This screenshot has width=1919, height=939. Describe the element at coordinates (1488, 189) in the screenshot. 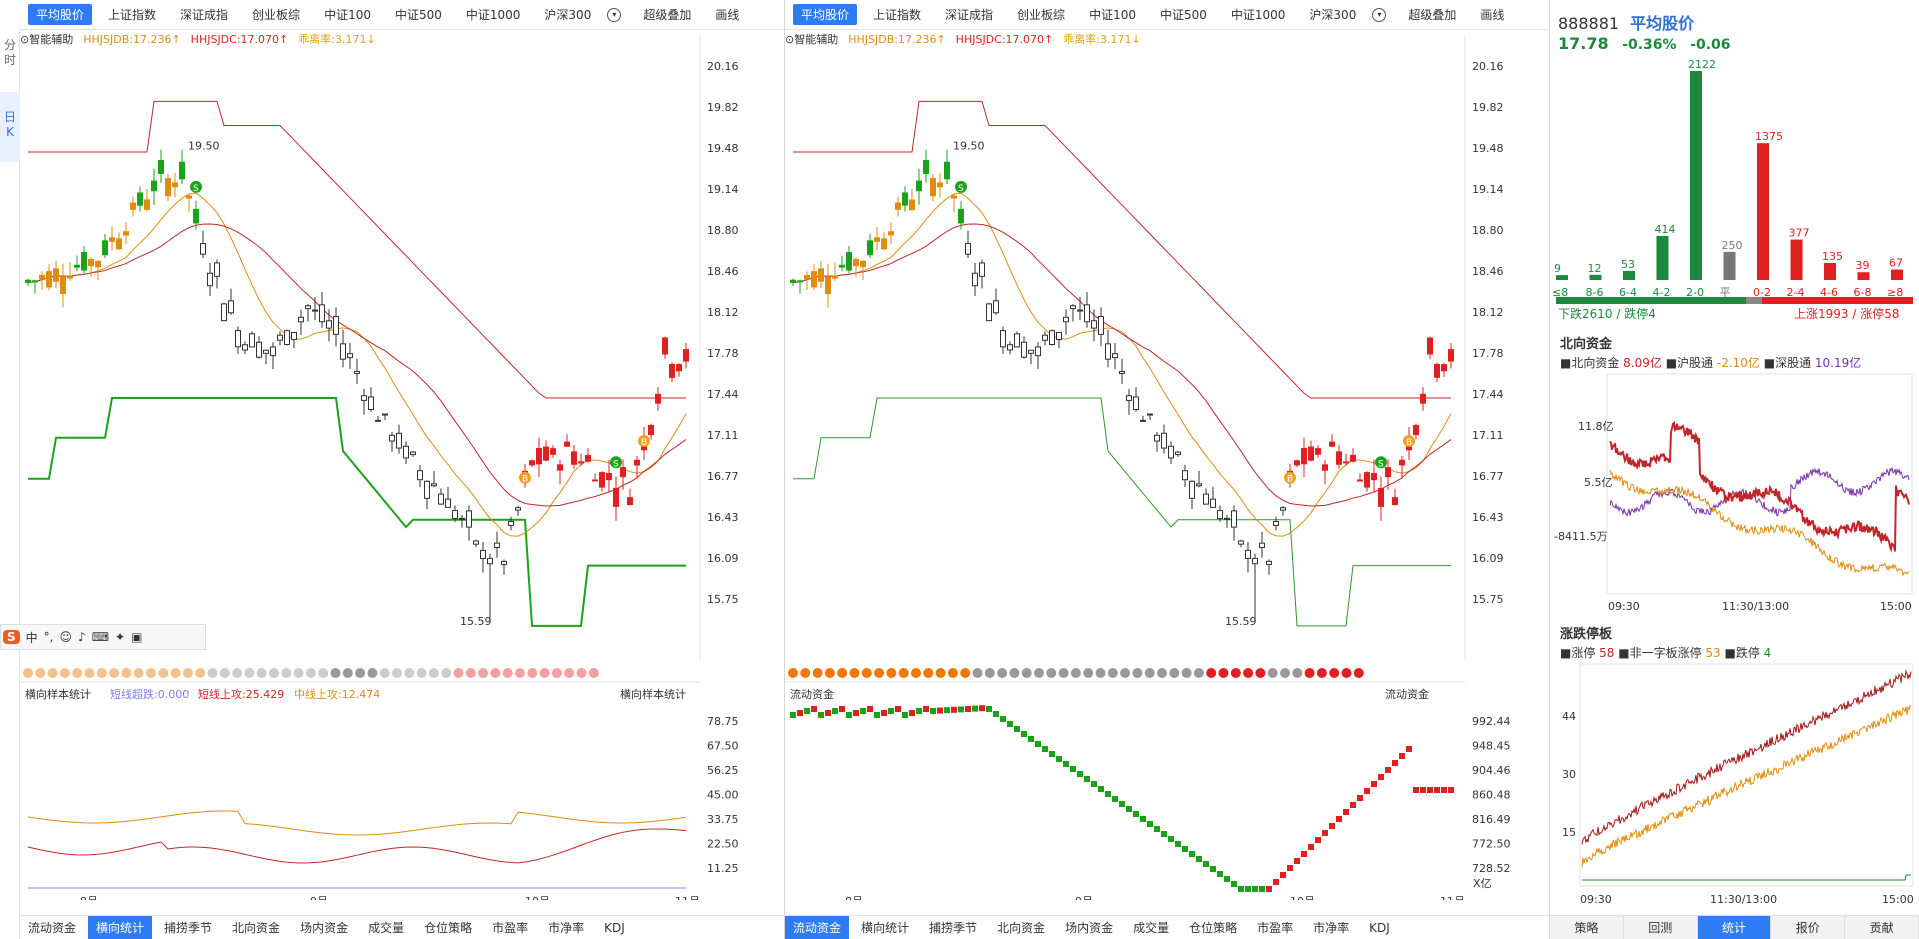

I see `price-tick: 19.14` at that location.